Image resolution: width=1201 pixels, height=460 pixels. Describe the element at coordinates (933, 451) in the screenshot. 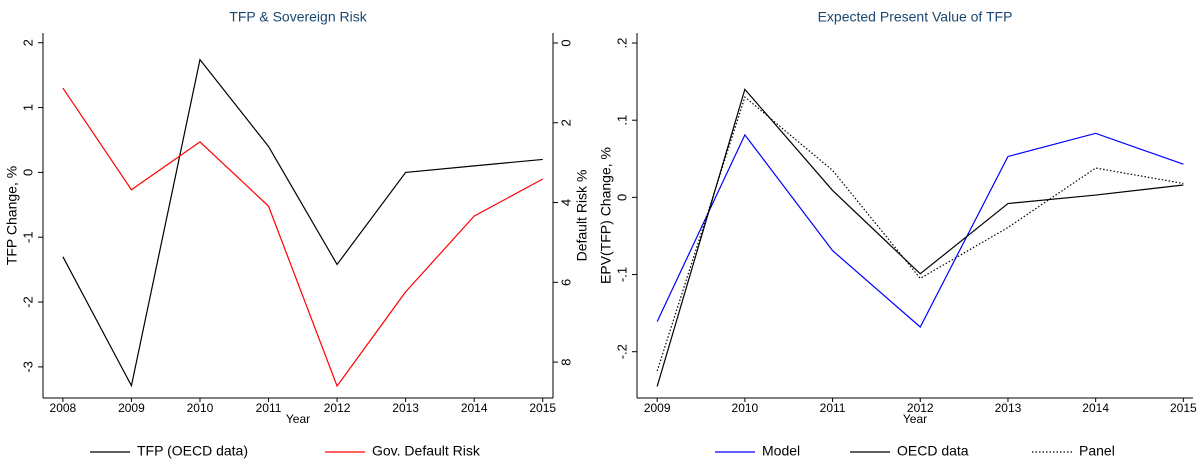

I see `legend-label: OECD data` at that location.